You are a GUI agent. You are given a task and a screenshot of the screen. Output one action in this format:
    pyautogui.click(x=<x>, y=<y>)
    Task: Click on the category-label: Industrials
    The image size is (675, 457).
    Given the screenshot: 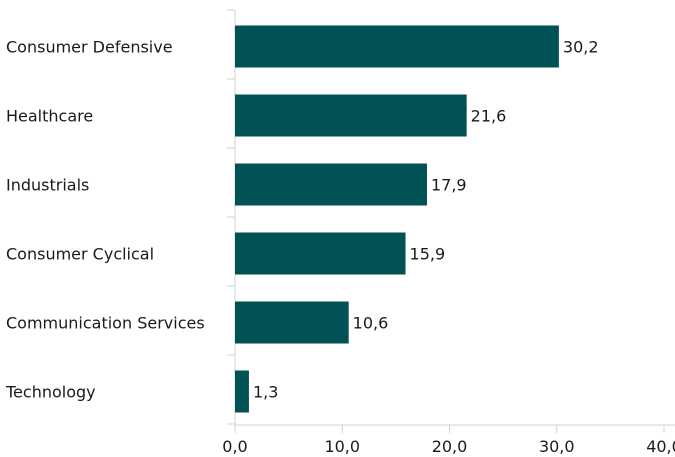 What is the action you would take?
    pyautogui.click(x=47, y=185)
    